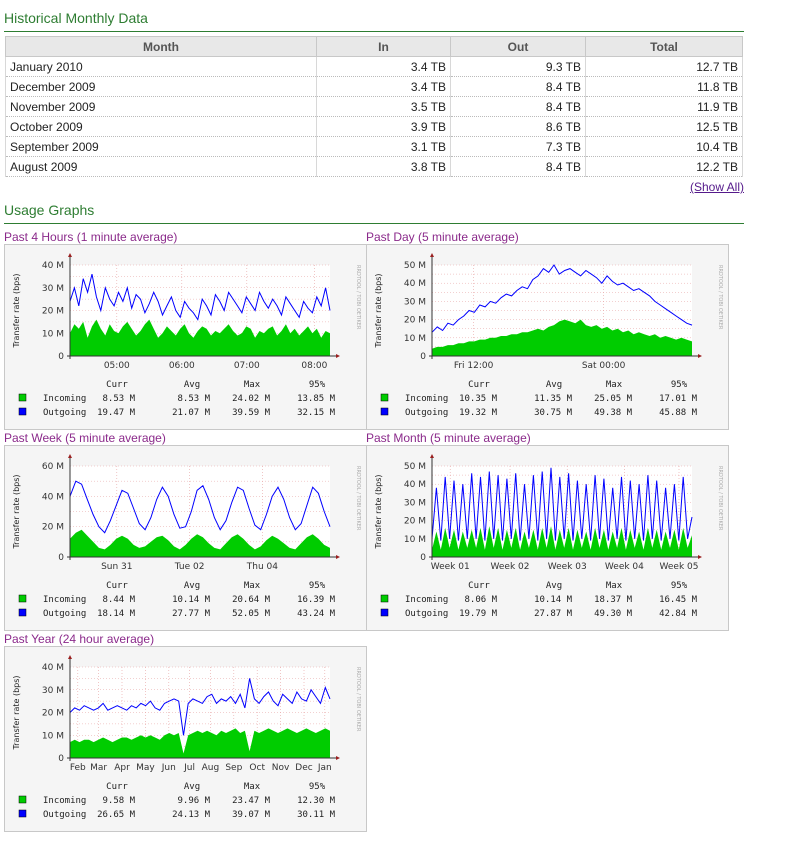 The image size is (807, 846). What do you see at coordinates (247, 366) in the screenshot?
I see `x-tick-label: 07:00` at bounding box center [247, 366].